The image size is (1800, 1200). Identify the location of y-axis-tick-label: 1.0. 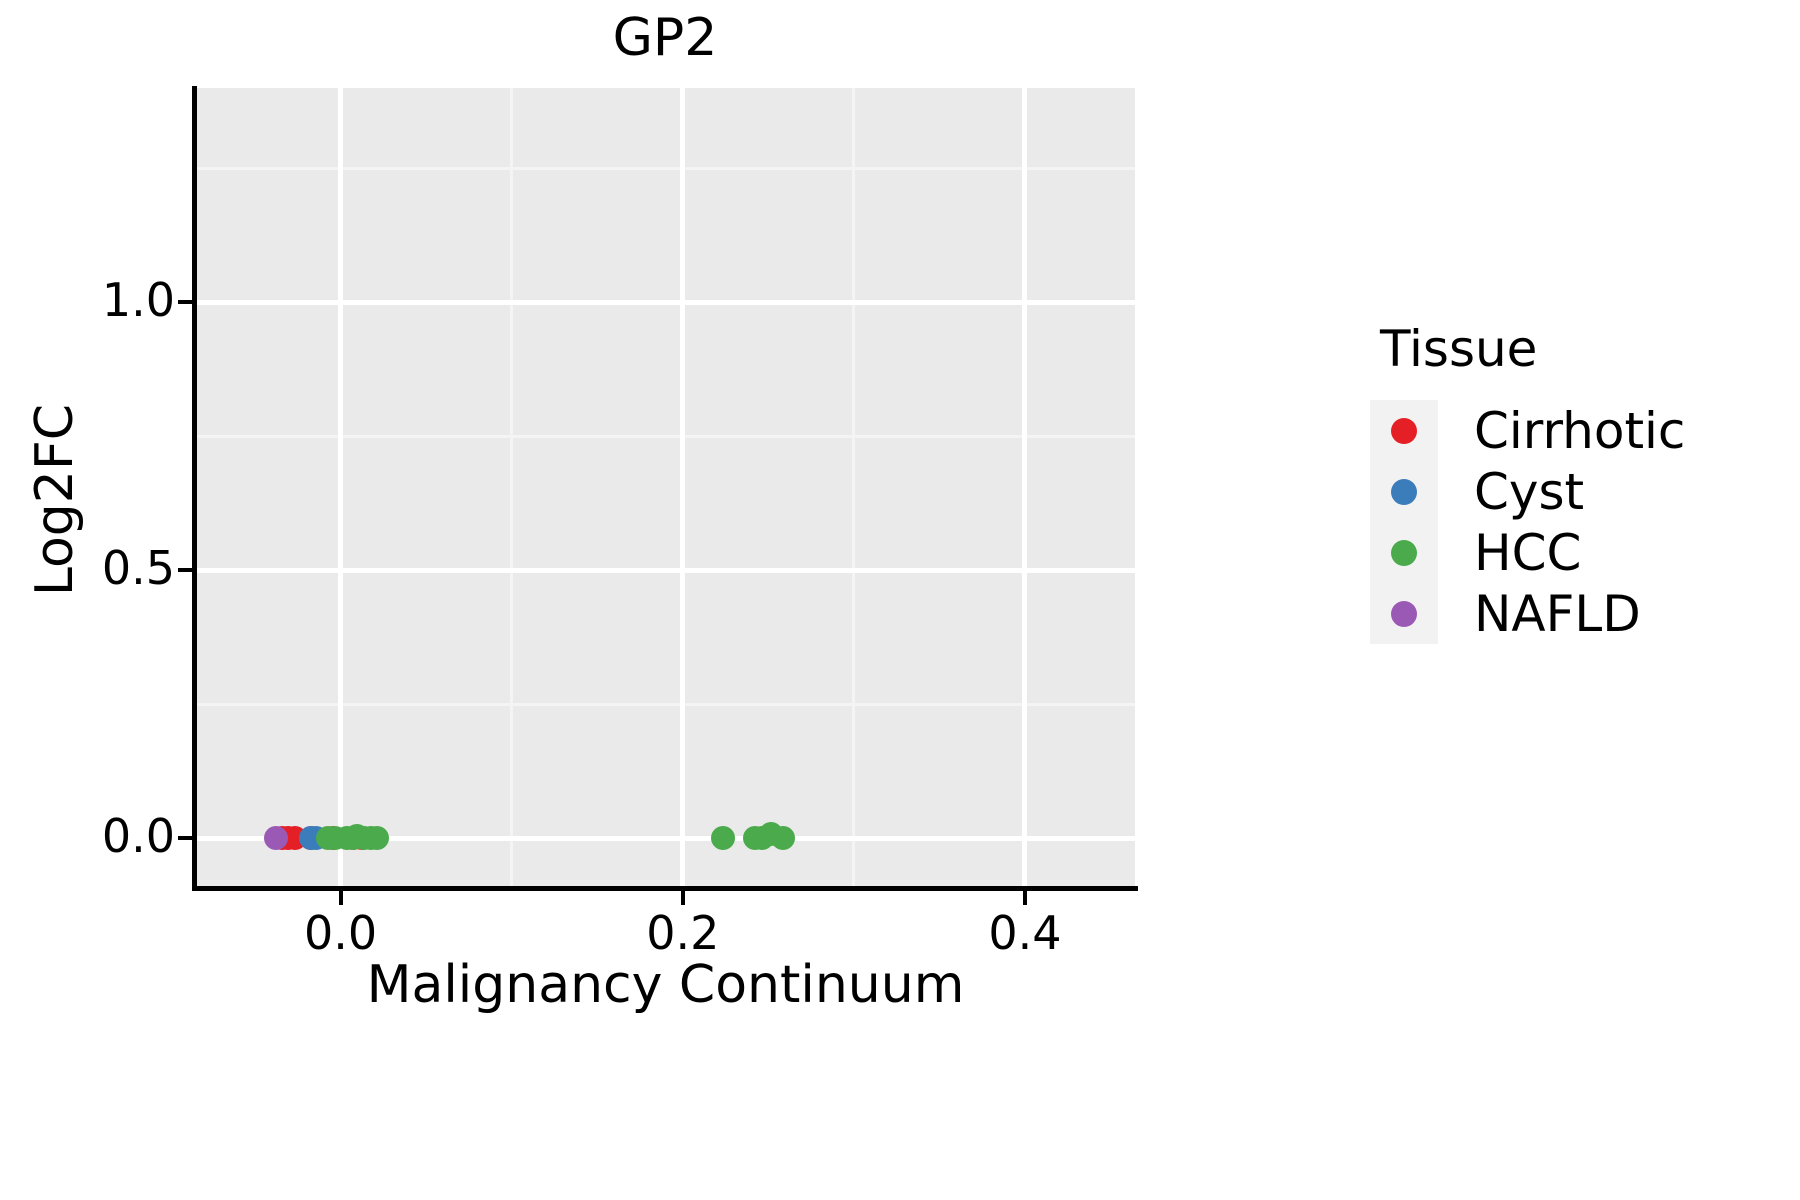
(138, 300).